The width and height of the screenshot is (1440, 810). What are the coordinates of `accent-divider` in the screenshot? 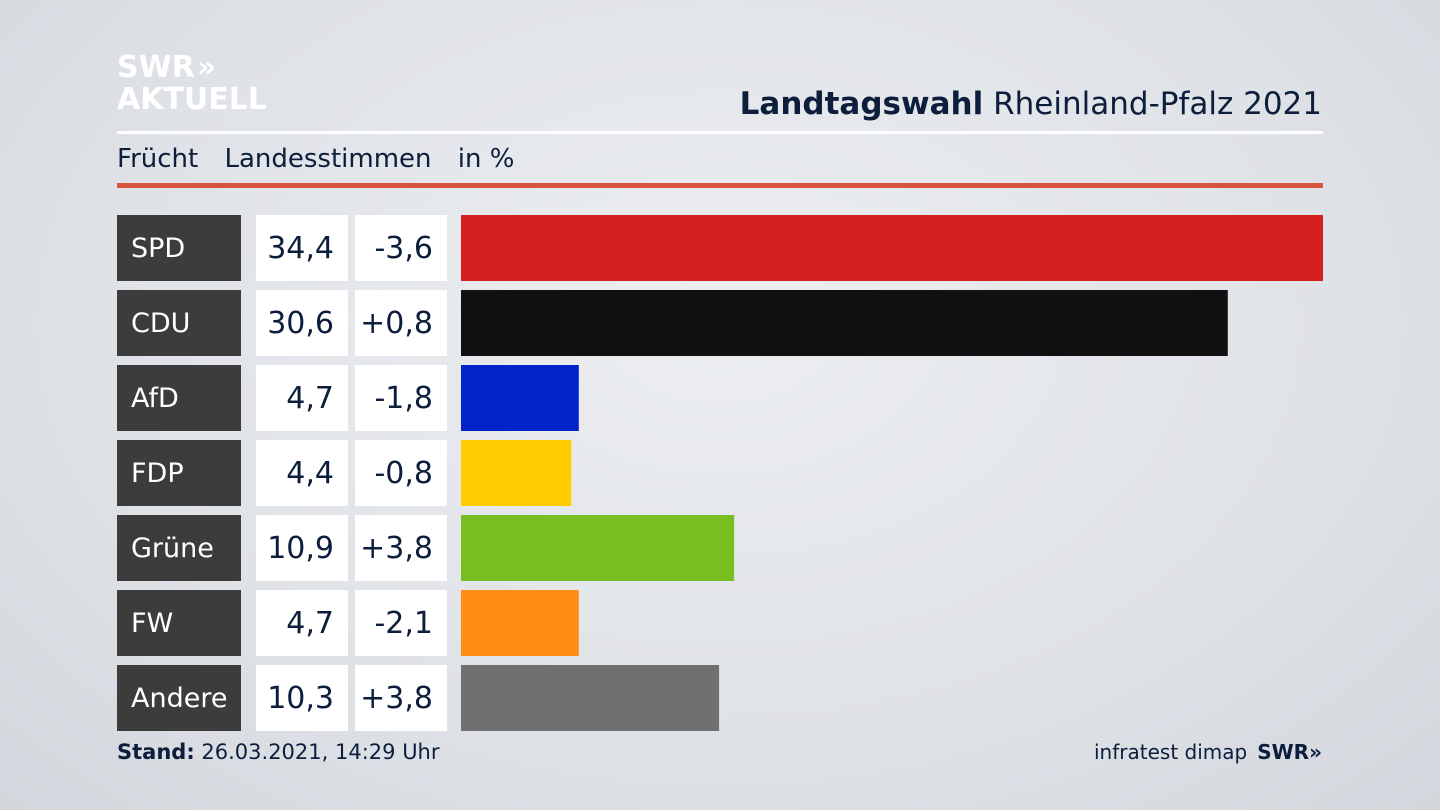 It's located at (720, 185).